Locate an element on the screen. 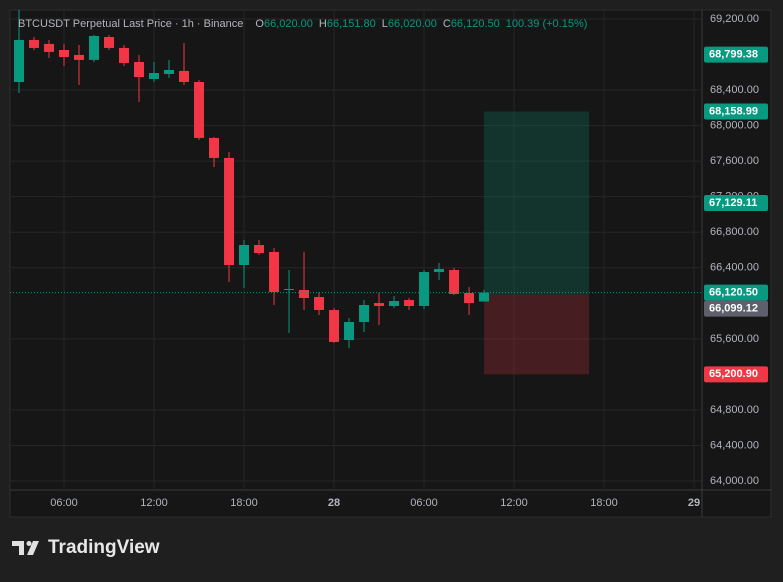 The width and height of the screenshot is (783, 582). price-label: 65,200.90 is located at coordinates (733, 374).